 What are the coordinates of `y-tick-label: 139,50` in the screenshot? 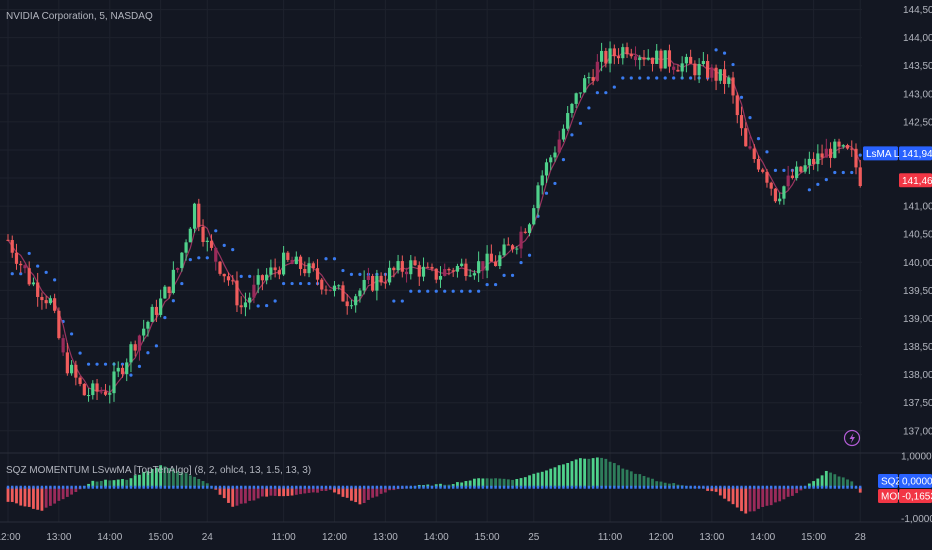 It's located at (917, 291).